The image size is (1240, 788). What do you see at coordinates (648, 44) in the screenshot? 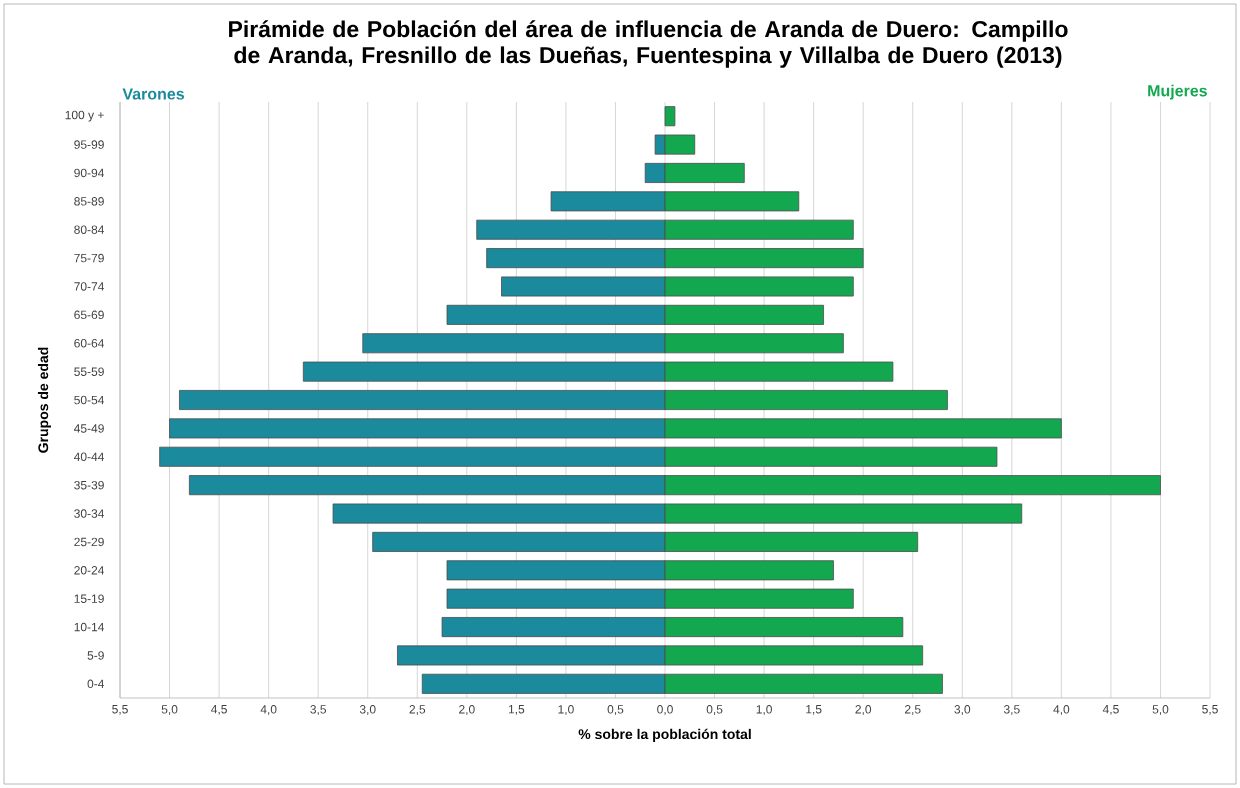
I see `chart-title: Pirámide de Población del área de influencia de Aranda de Duero: Campillo de Aranda, Fresnillo de las Dueñas, Fuentespina y Villalba de Duero (2013)` at bounding box center [648, 44].